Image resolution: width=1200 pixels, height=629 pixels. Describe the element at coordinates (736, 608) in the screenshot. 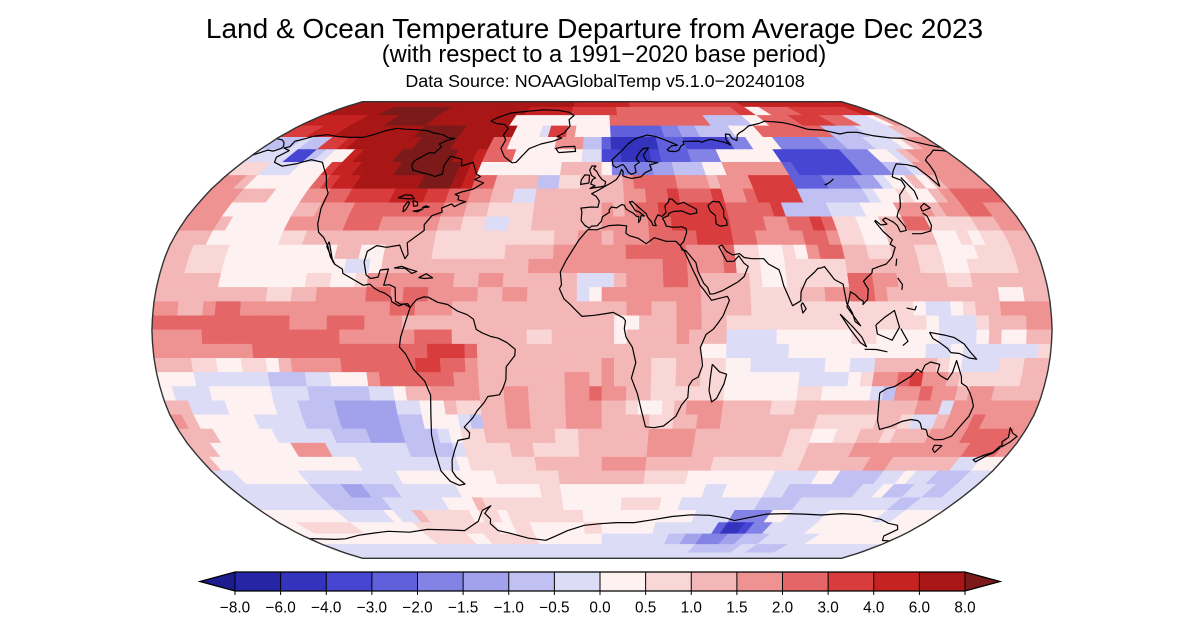

I see `svg-text: 1.5` at that location.